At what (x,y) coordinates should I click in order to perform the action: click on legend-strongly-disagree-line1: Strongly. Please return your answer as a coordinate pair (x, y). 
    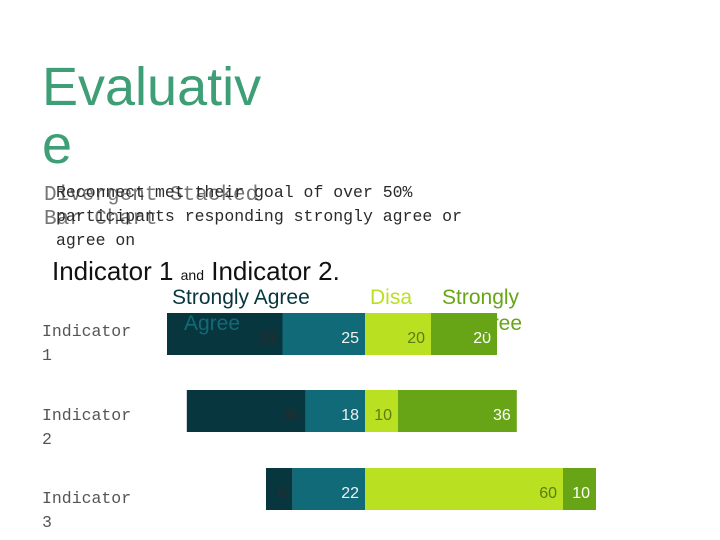
    Looking at the image, I should click on (481, 297).